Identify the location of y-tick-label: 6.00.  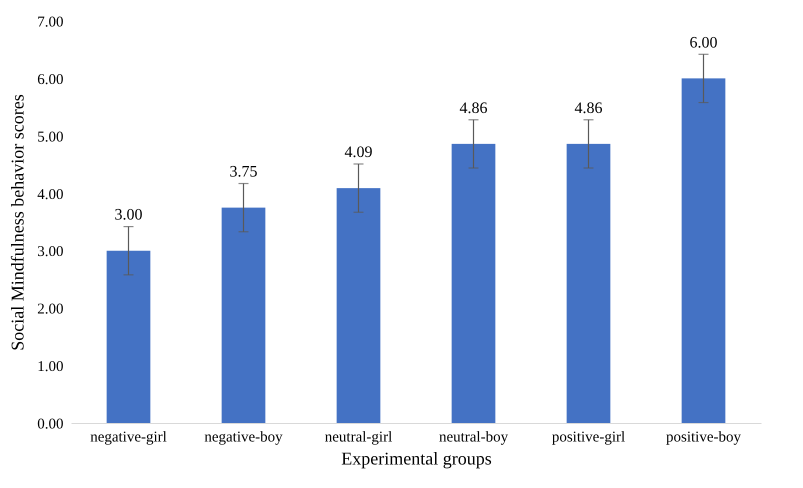
(50, 80).